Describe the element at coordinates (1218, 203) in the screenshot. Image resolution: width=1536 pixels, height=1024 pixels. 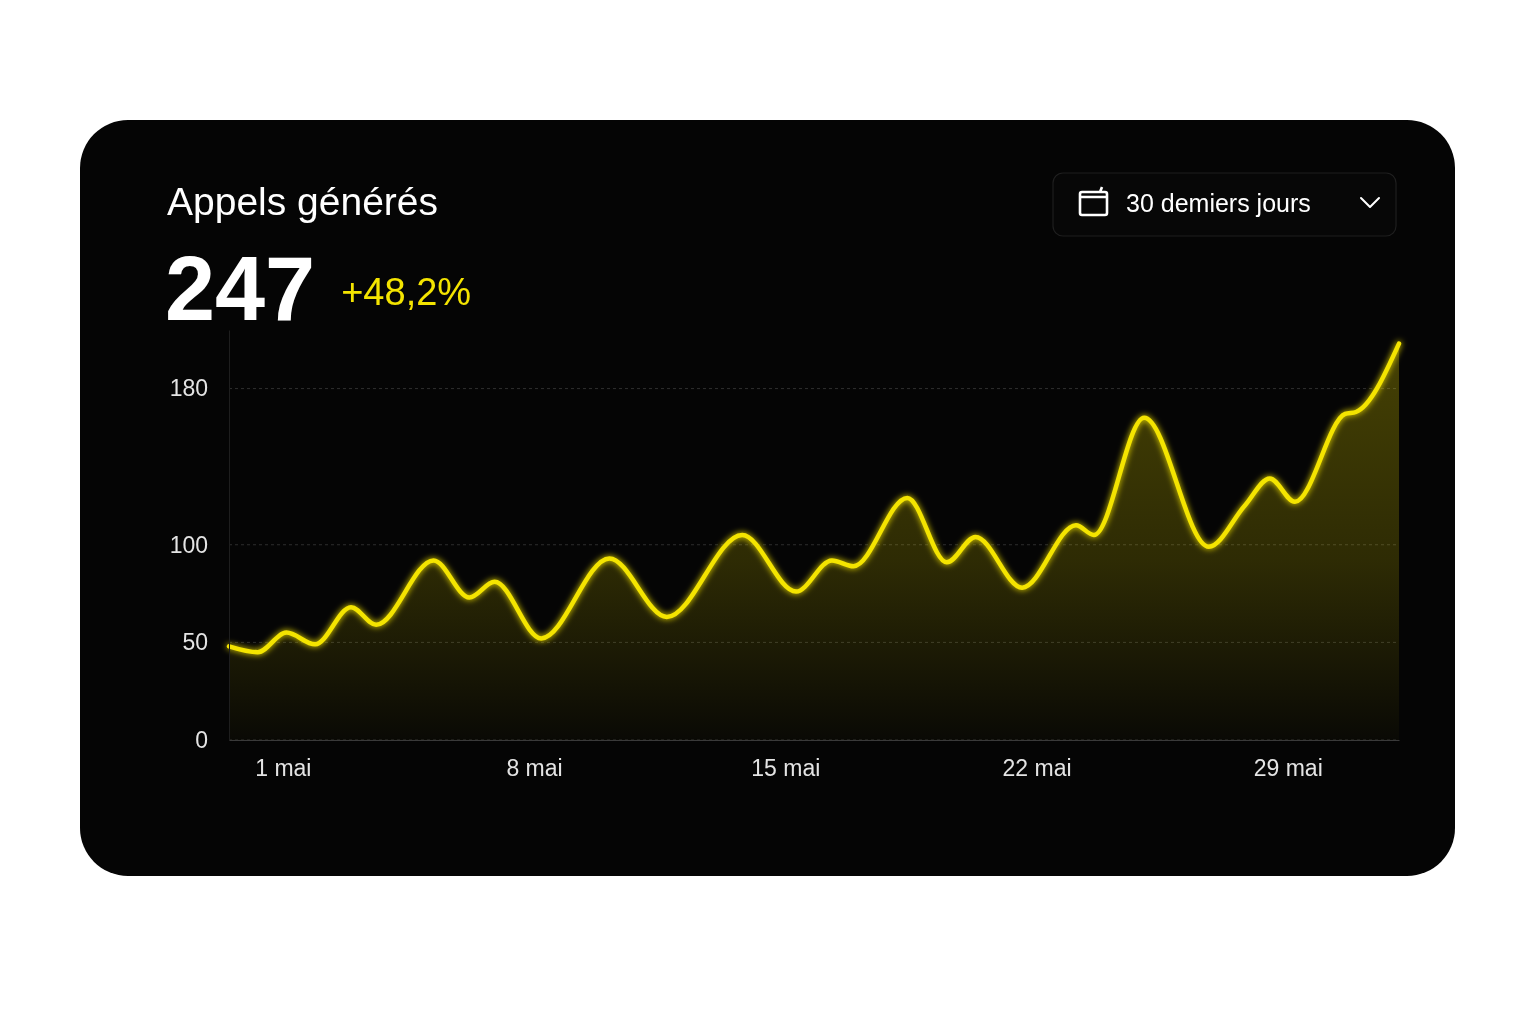
I see `text: 30 demiers jours` at that location.